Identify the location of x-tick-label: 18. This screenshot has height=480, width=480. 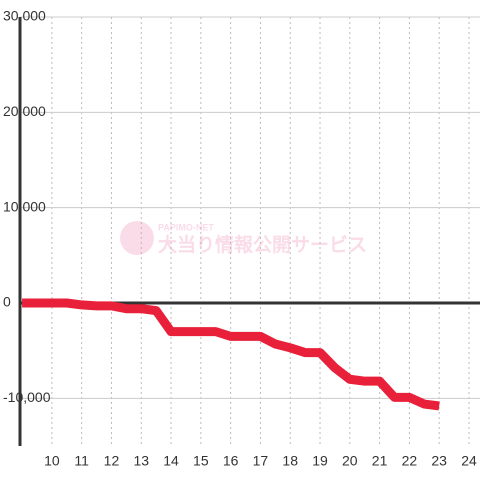
(290, 461).